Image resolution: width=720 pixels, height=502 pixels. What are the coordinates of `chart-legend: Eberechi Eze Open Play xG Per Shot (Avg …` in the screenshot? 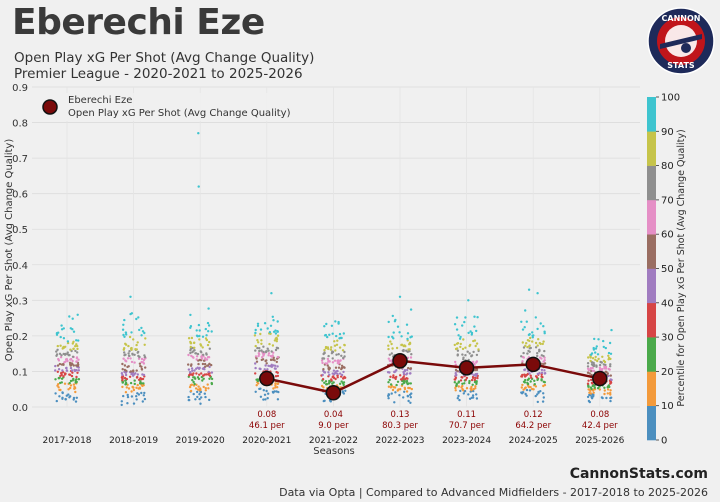 It's located at (163, 107).